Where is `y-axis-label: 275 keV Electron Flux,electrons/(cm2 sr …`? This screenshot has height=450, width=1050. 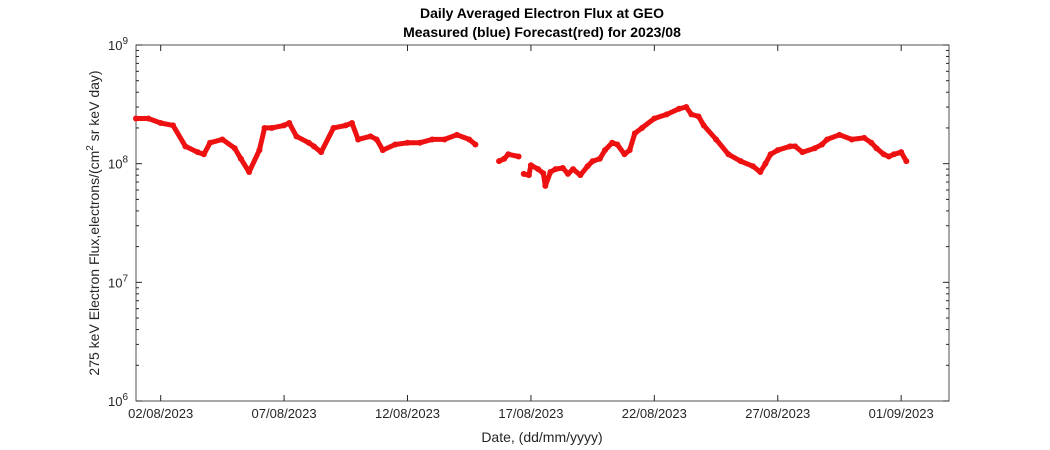
y-axis-label: 275 keV Electron Flux,electrons/(cm2 sr … is located at coordinates (93, 222).